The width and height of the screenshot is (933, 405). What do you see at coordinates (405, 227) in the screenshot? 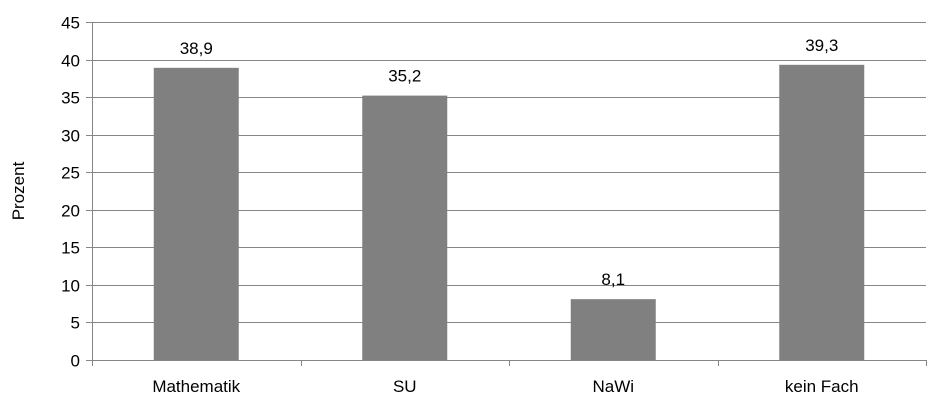
I see `bar-su` at bounding box center [405, 227].